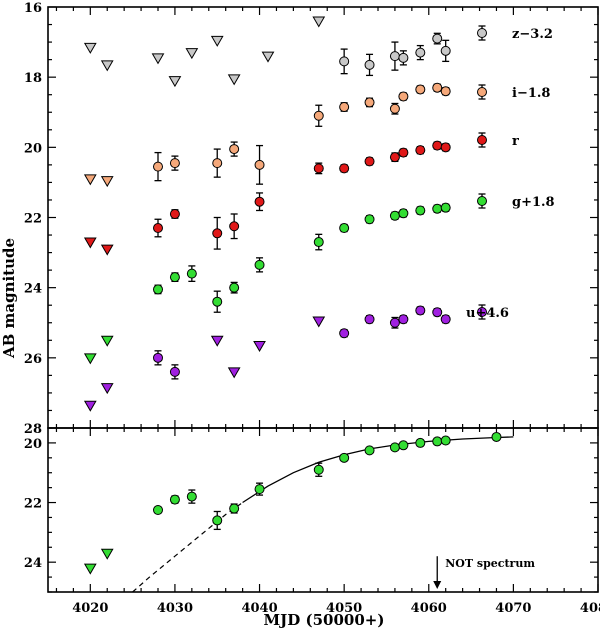 This screenshot has height=630, width=600. I want to click on top-y-tick-label: 26, so click(33, 359).